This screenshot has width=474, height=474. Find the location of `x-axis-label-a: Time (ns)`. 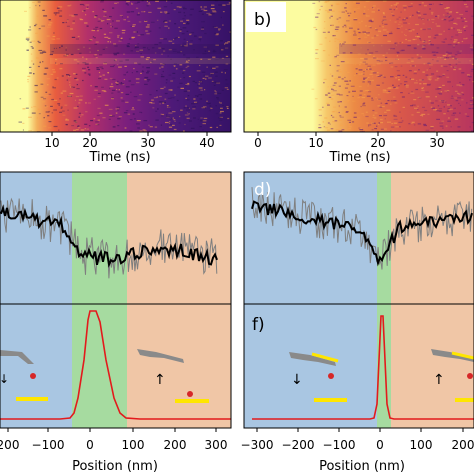

x-axis-label-a: Time (ns) is located at coordinates (119, 157).